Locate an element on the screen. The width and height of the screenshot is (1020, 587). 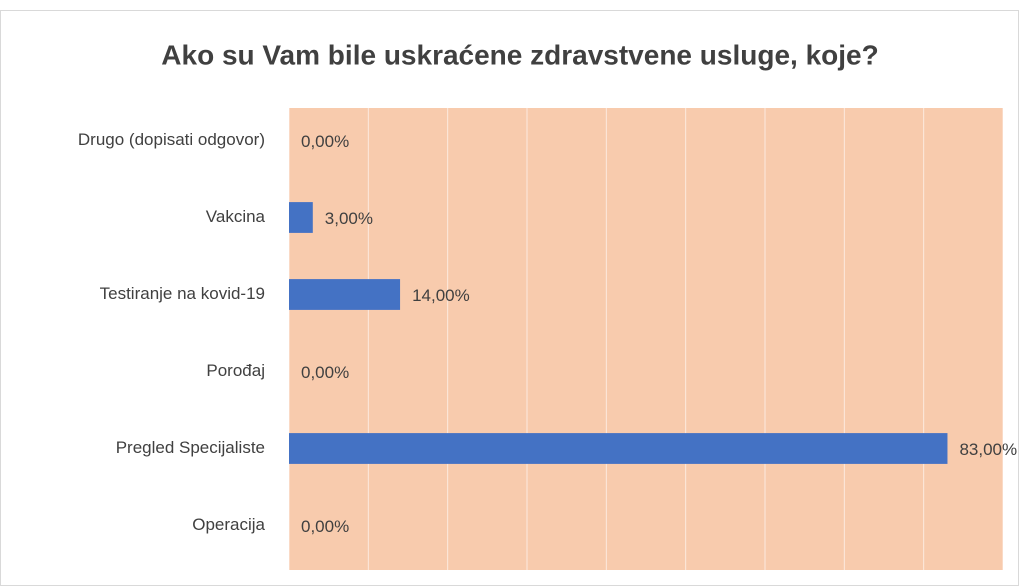
y-tick-label: Operacija is located at coordinates (228, 524).